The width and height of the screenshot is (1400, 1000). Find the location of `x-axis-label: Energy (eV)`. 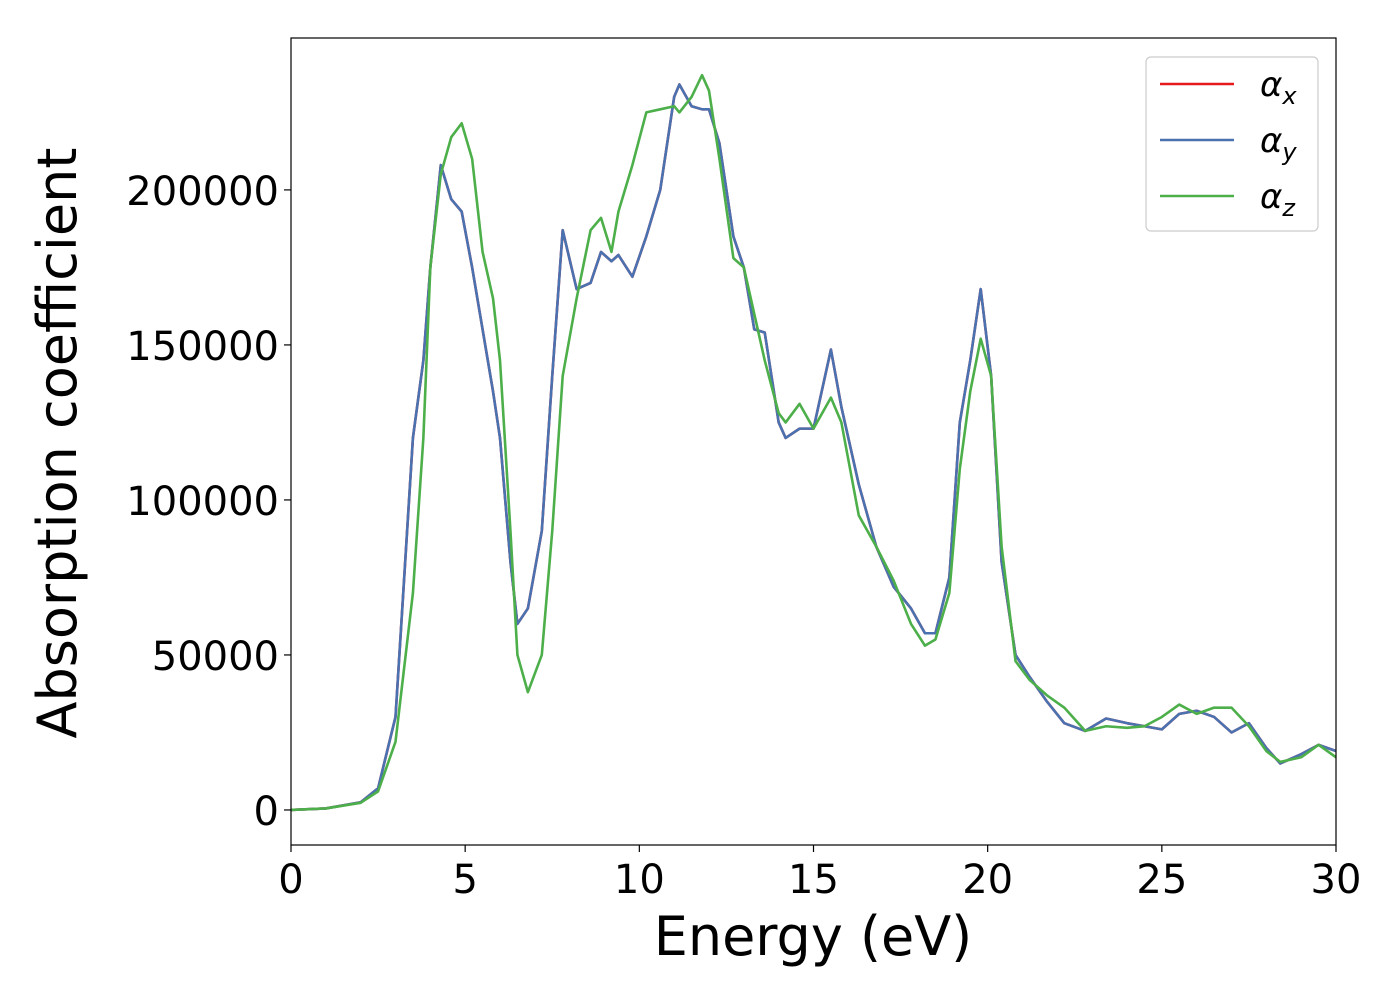

x-axis-label: Energy (eV) is located at coordinates (813, 936).